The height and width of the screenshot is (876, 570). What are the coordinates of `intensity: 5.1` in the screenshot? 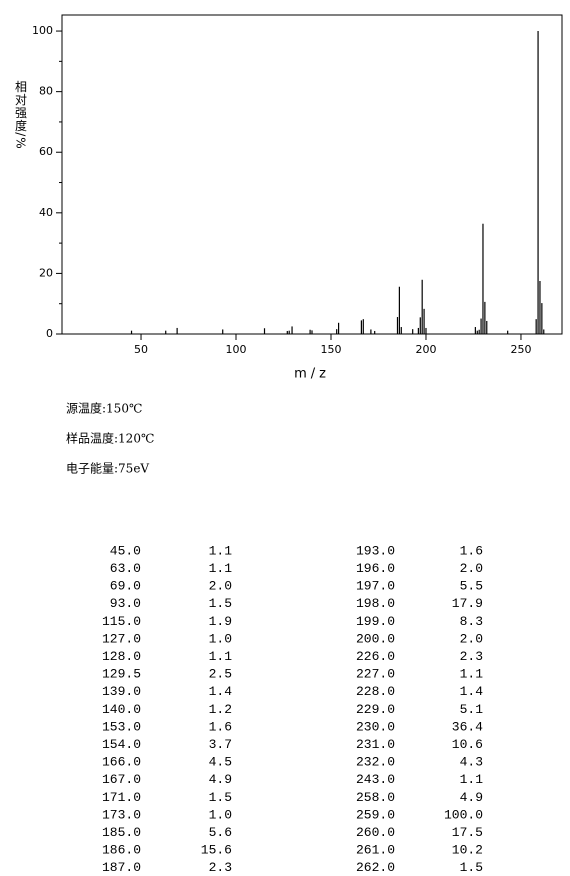 It's located at (472, 709).